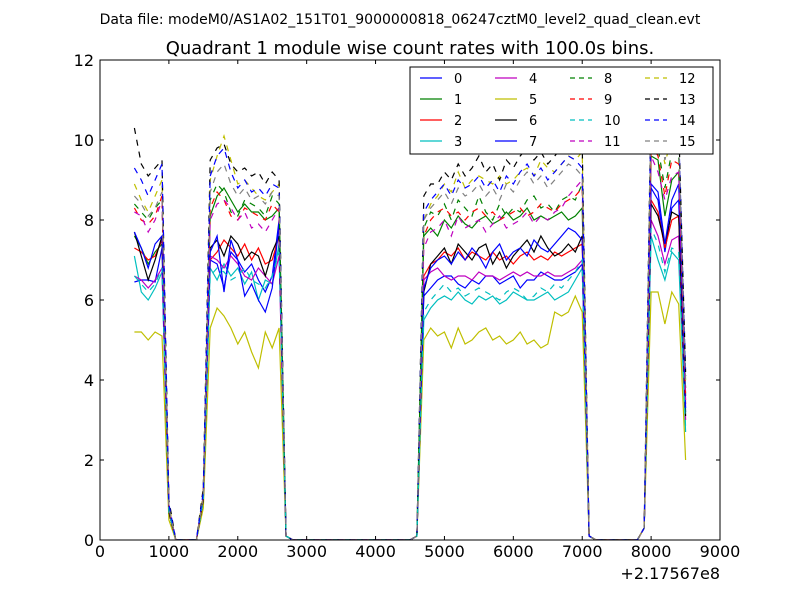 The image size is (800, 600). I want to click on legend-label-4: 4, so click(533, 79).